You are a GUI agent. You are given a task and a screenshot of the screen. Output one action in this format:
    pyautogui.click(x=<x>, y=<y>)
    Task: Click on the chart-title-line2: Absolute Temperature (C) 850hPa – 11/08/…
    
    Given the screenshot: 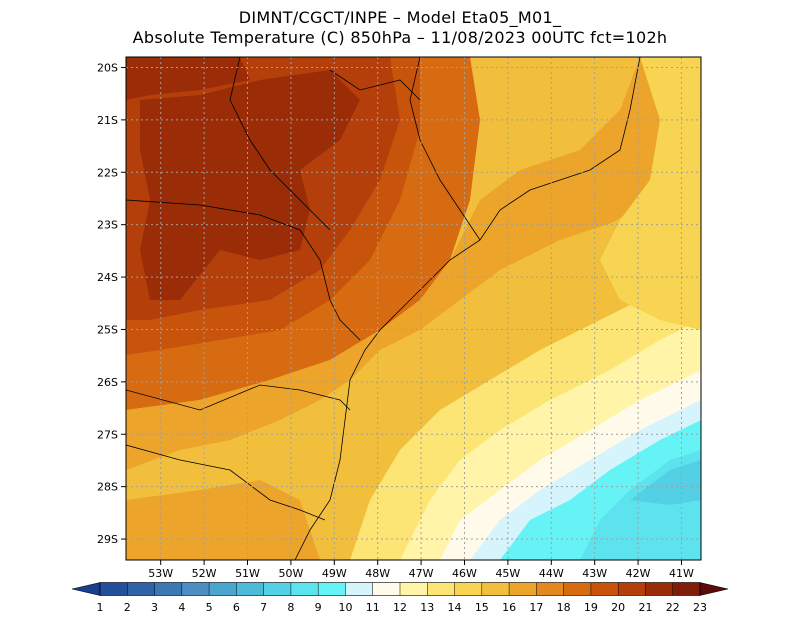 What is the action you would take?
    pyautogui.click(x=400, y=37)
    